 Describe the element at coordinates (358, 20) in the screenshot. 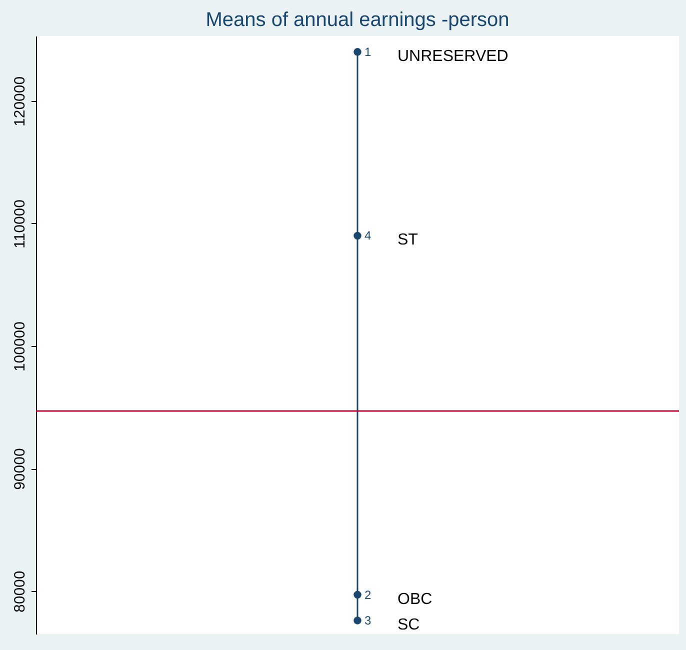

I see `chart-title: Means of annual earnings -person` at that location.